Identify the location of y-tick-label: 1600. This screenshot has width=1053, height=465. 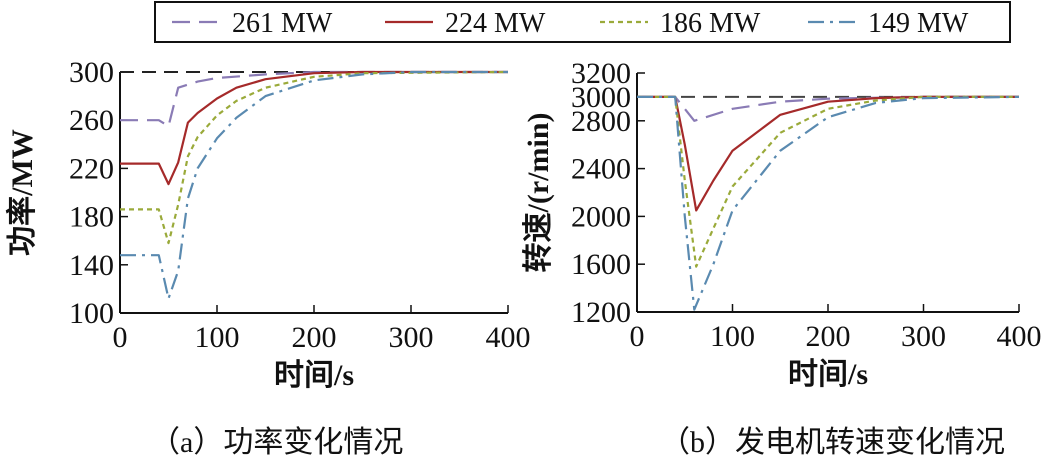
(601, 264).